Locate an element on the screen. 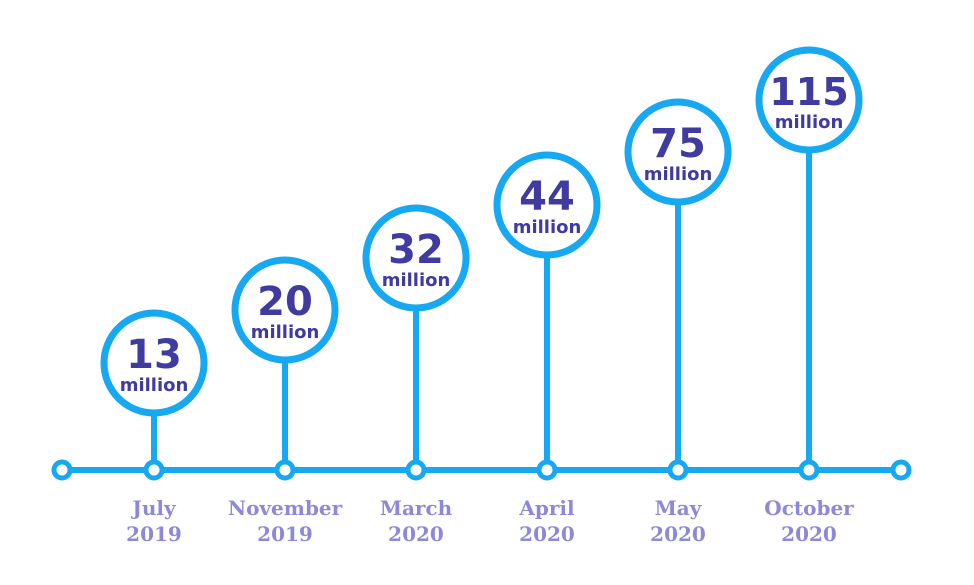  milestone-value: 13 is located at coordinates (154, 355).